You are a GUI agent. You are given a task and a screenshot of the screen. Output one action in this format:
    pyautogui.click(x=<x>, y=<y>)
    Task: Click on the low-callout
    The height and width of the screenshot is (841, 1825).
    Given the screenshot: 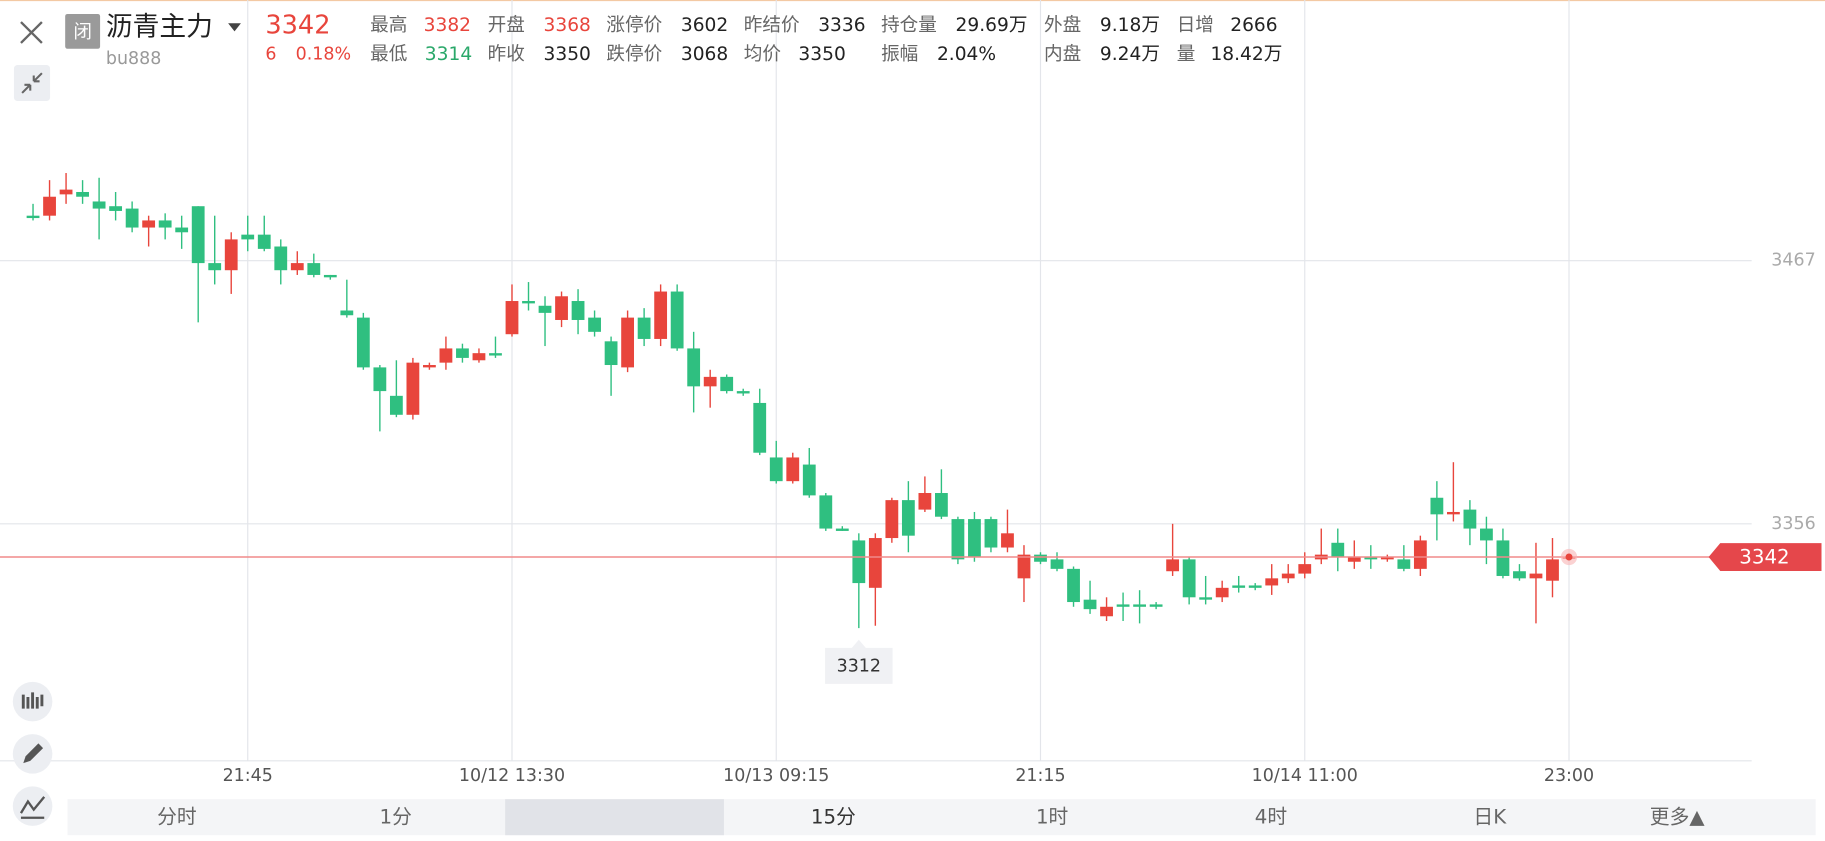 What is the action you would take?
    pyautogui.click(x=859, y=661)
    